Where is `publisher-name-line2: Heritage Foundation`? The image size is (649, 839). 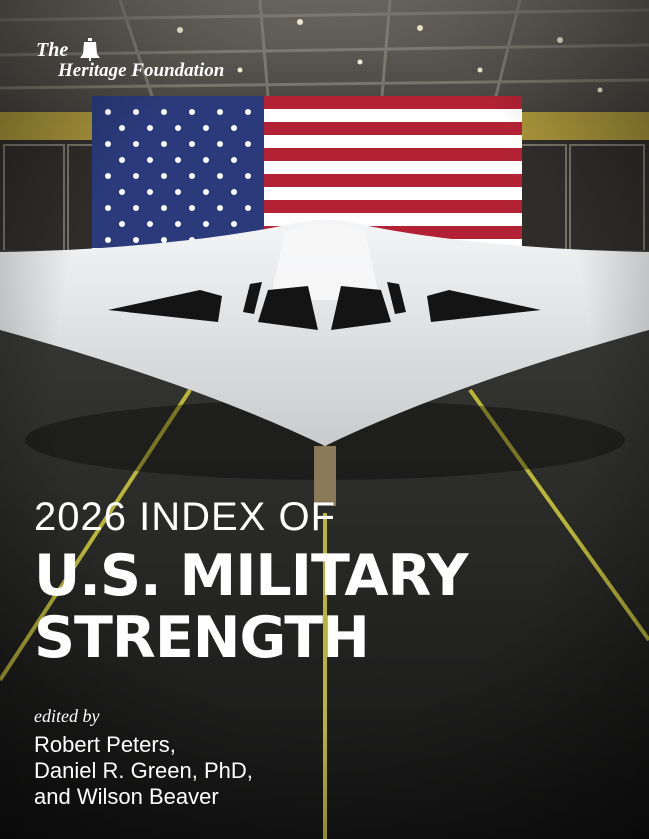
publisher-name-line2: Heritage Foundation is located at coordinates (141, 70).